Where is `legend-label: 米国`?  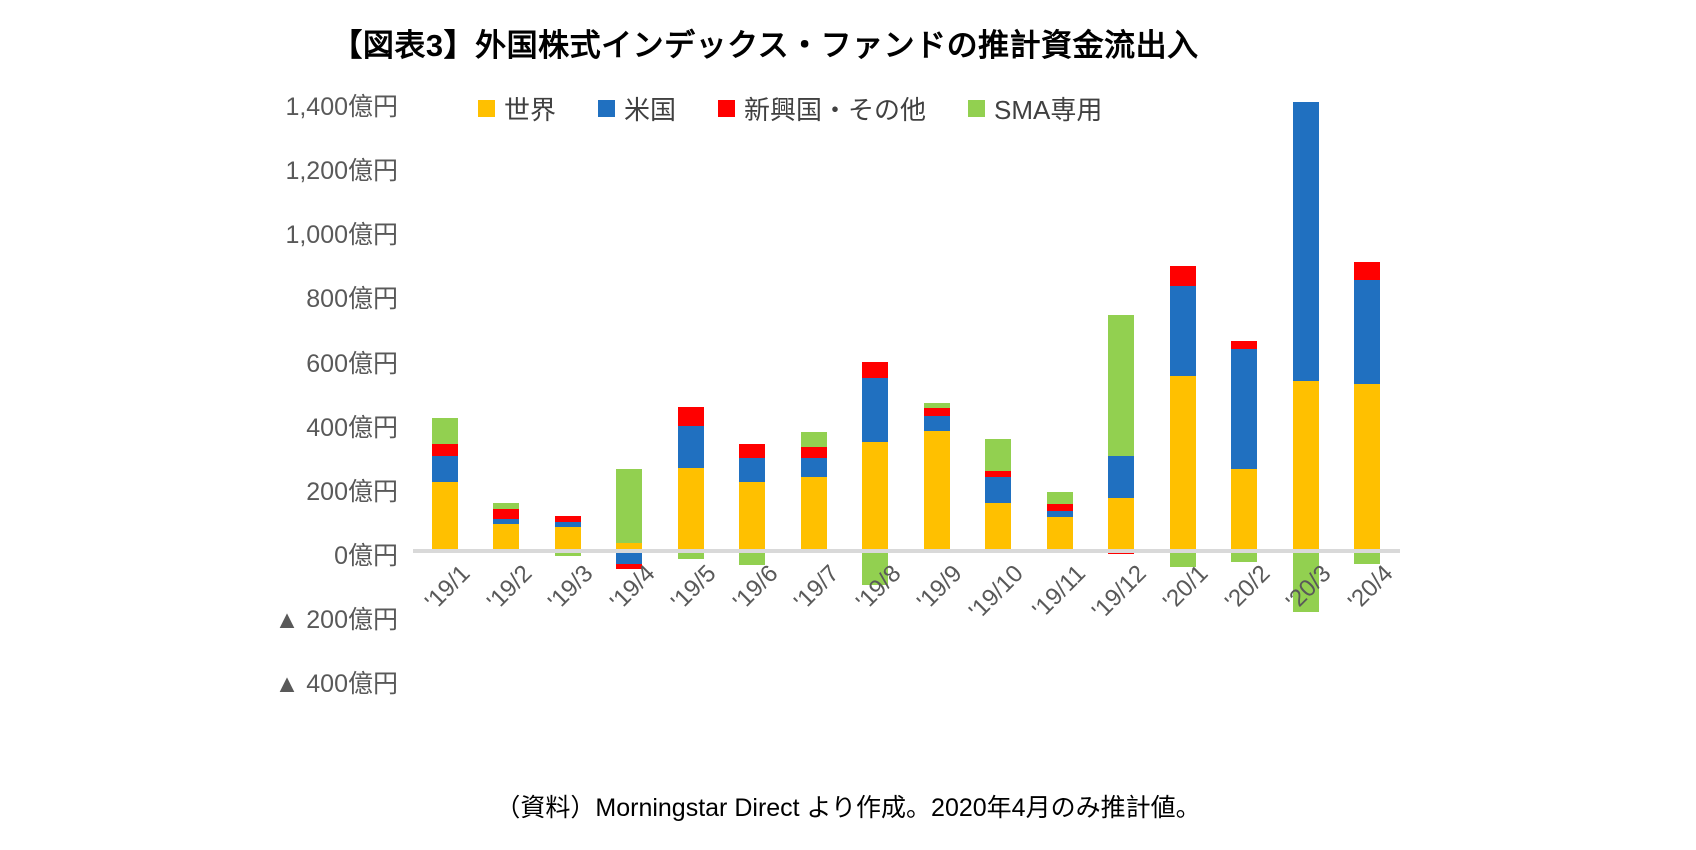
legend-label: 米国 is located at coordinates (650, 110).